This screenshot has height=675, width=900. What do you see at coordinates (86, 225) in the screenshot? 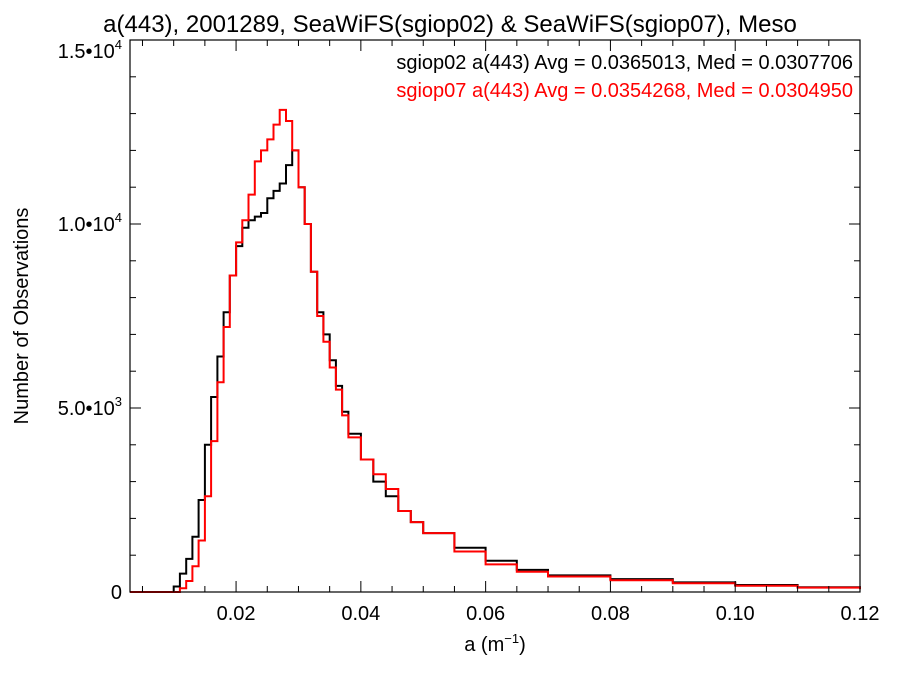
I see `y-tick-mantissa: 1.0•10` at bounding box center [86, 225].